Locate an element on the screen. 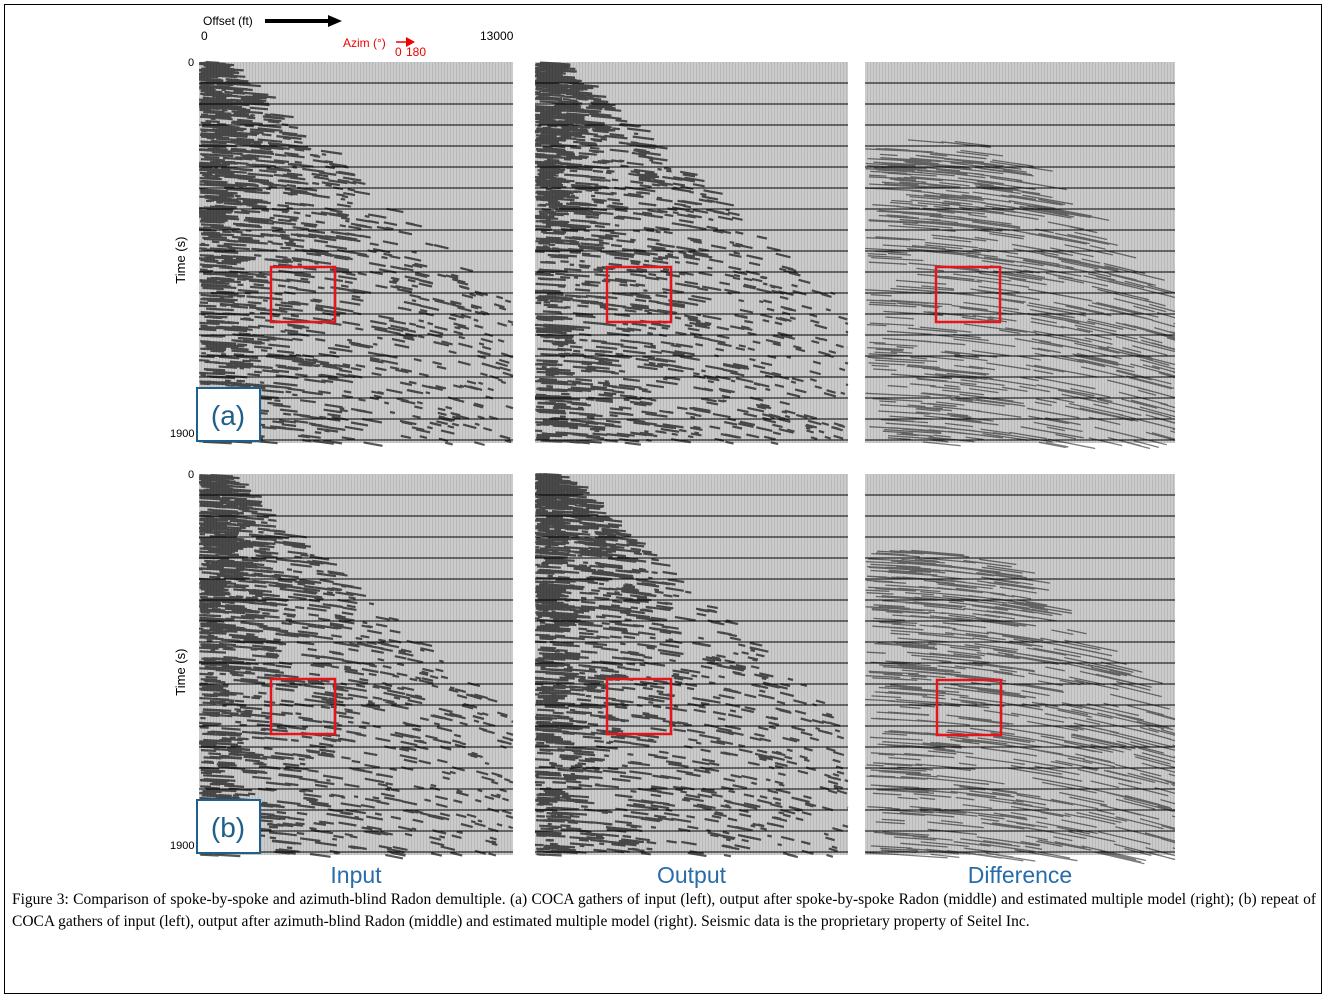  azimuth-max: 180 is located at coordinates (416, 52).